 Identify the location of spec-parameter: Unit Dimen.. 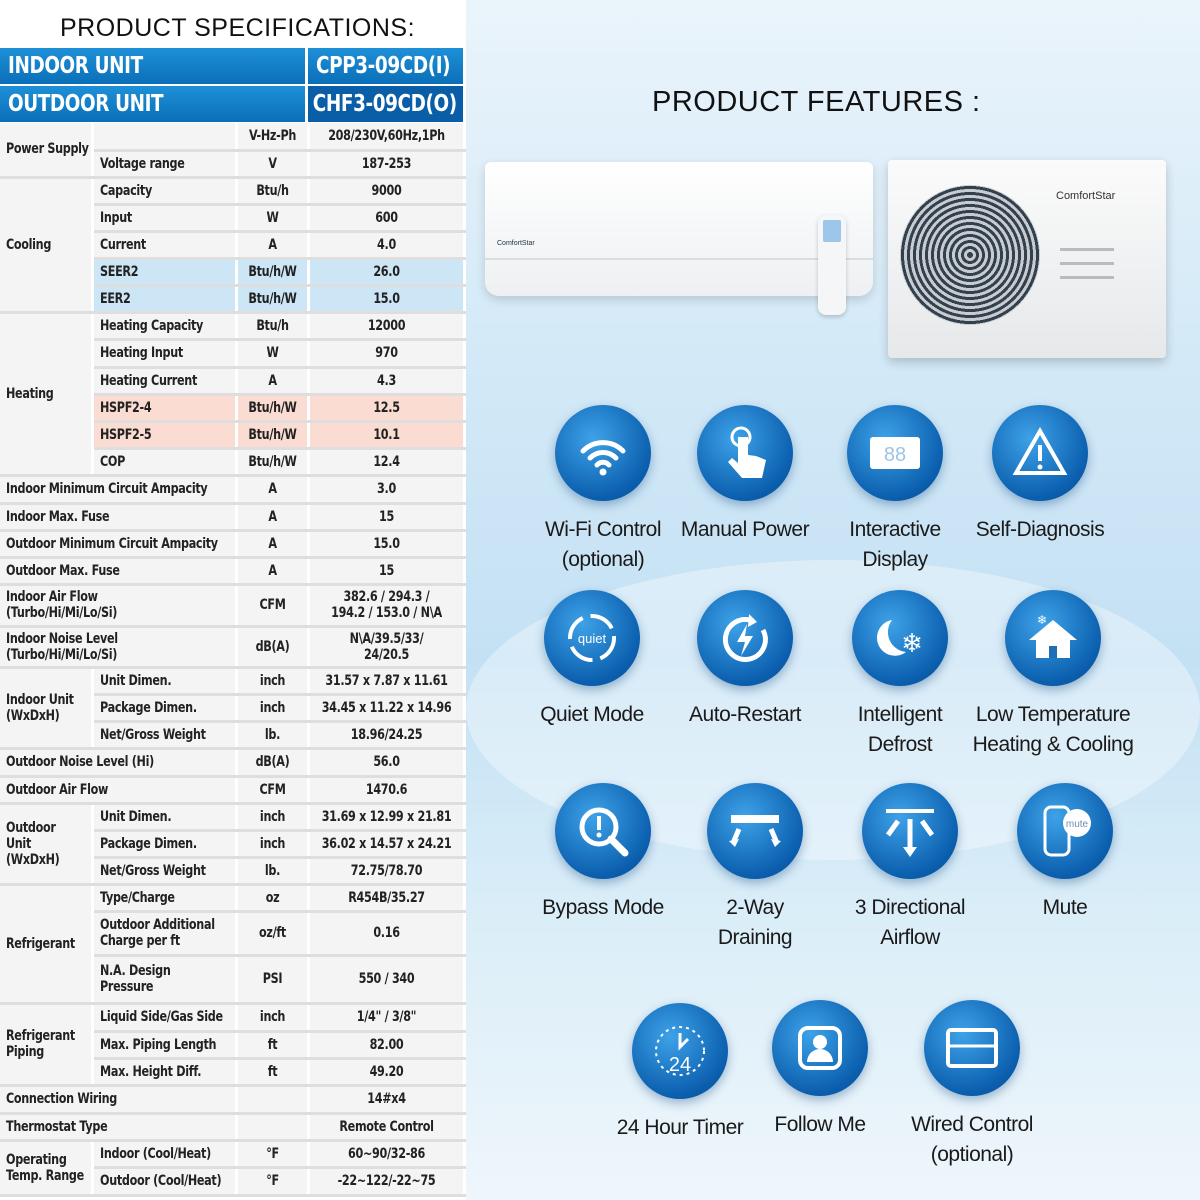
(135, 816).